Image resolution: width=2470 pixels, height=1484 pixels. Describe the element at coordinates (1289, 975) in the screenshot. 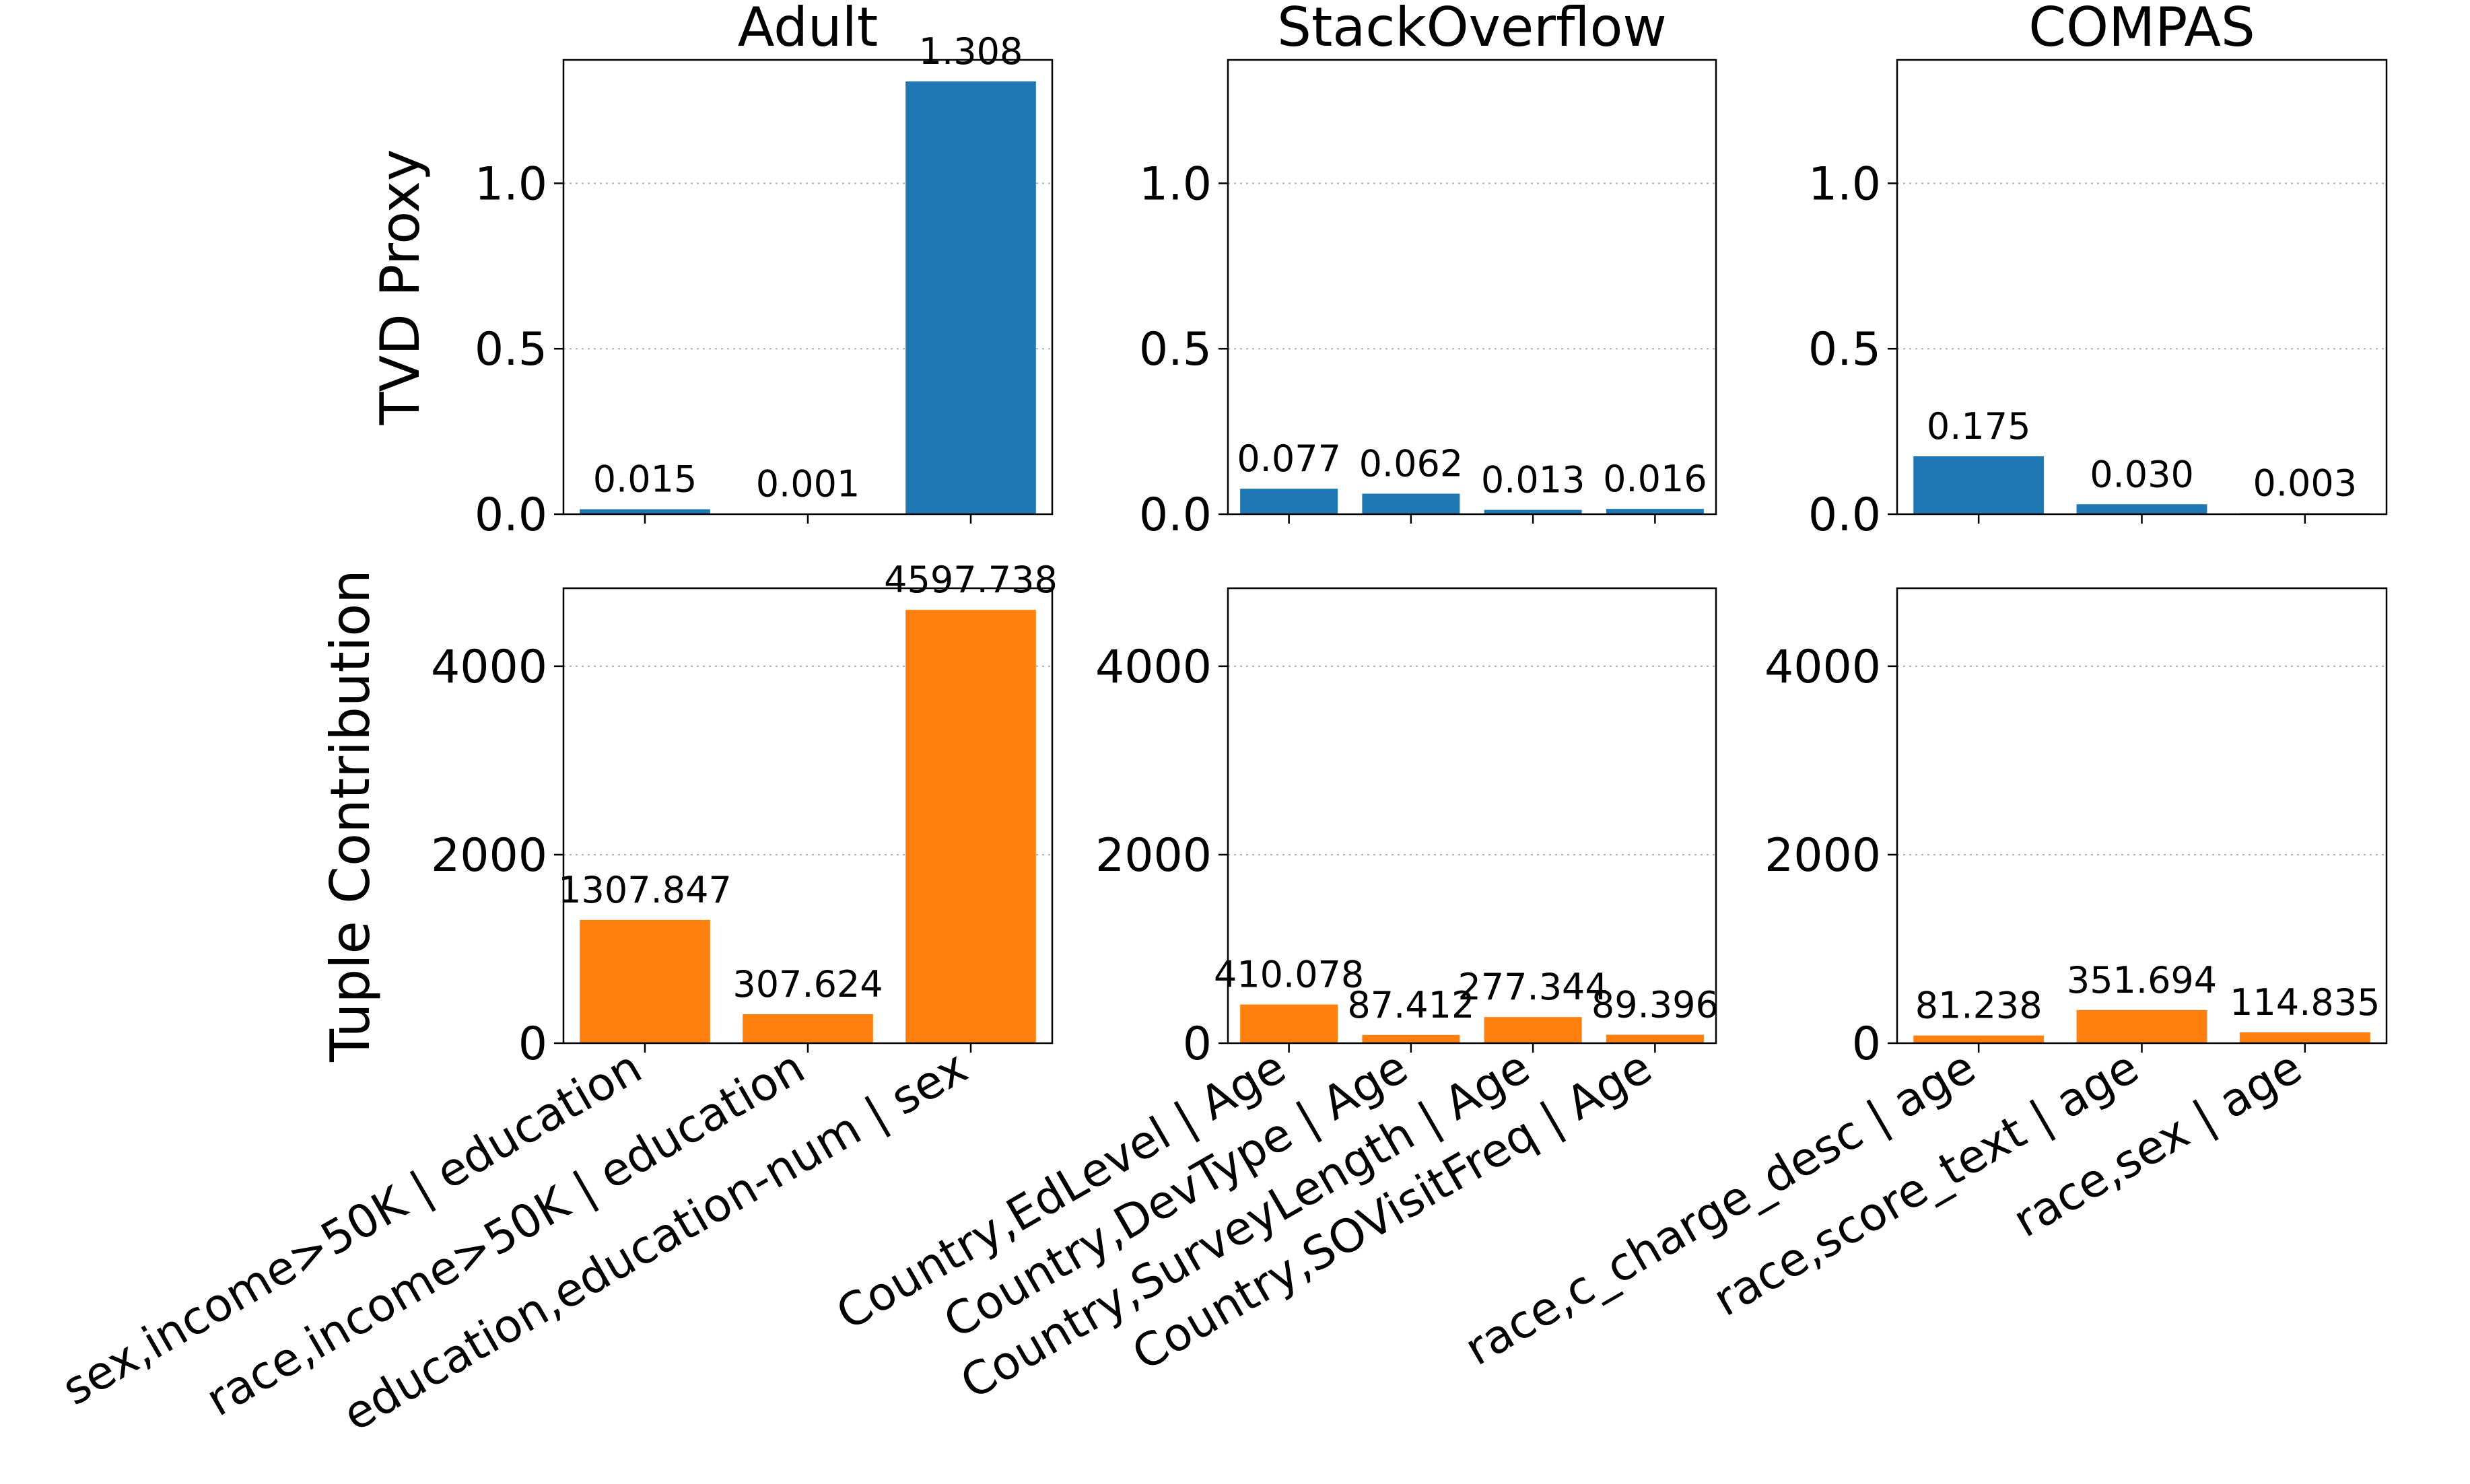

I see `data-label: 410.078` at that location.